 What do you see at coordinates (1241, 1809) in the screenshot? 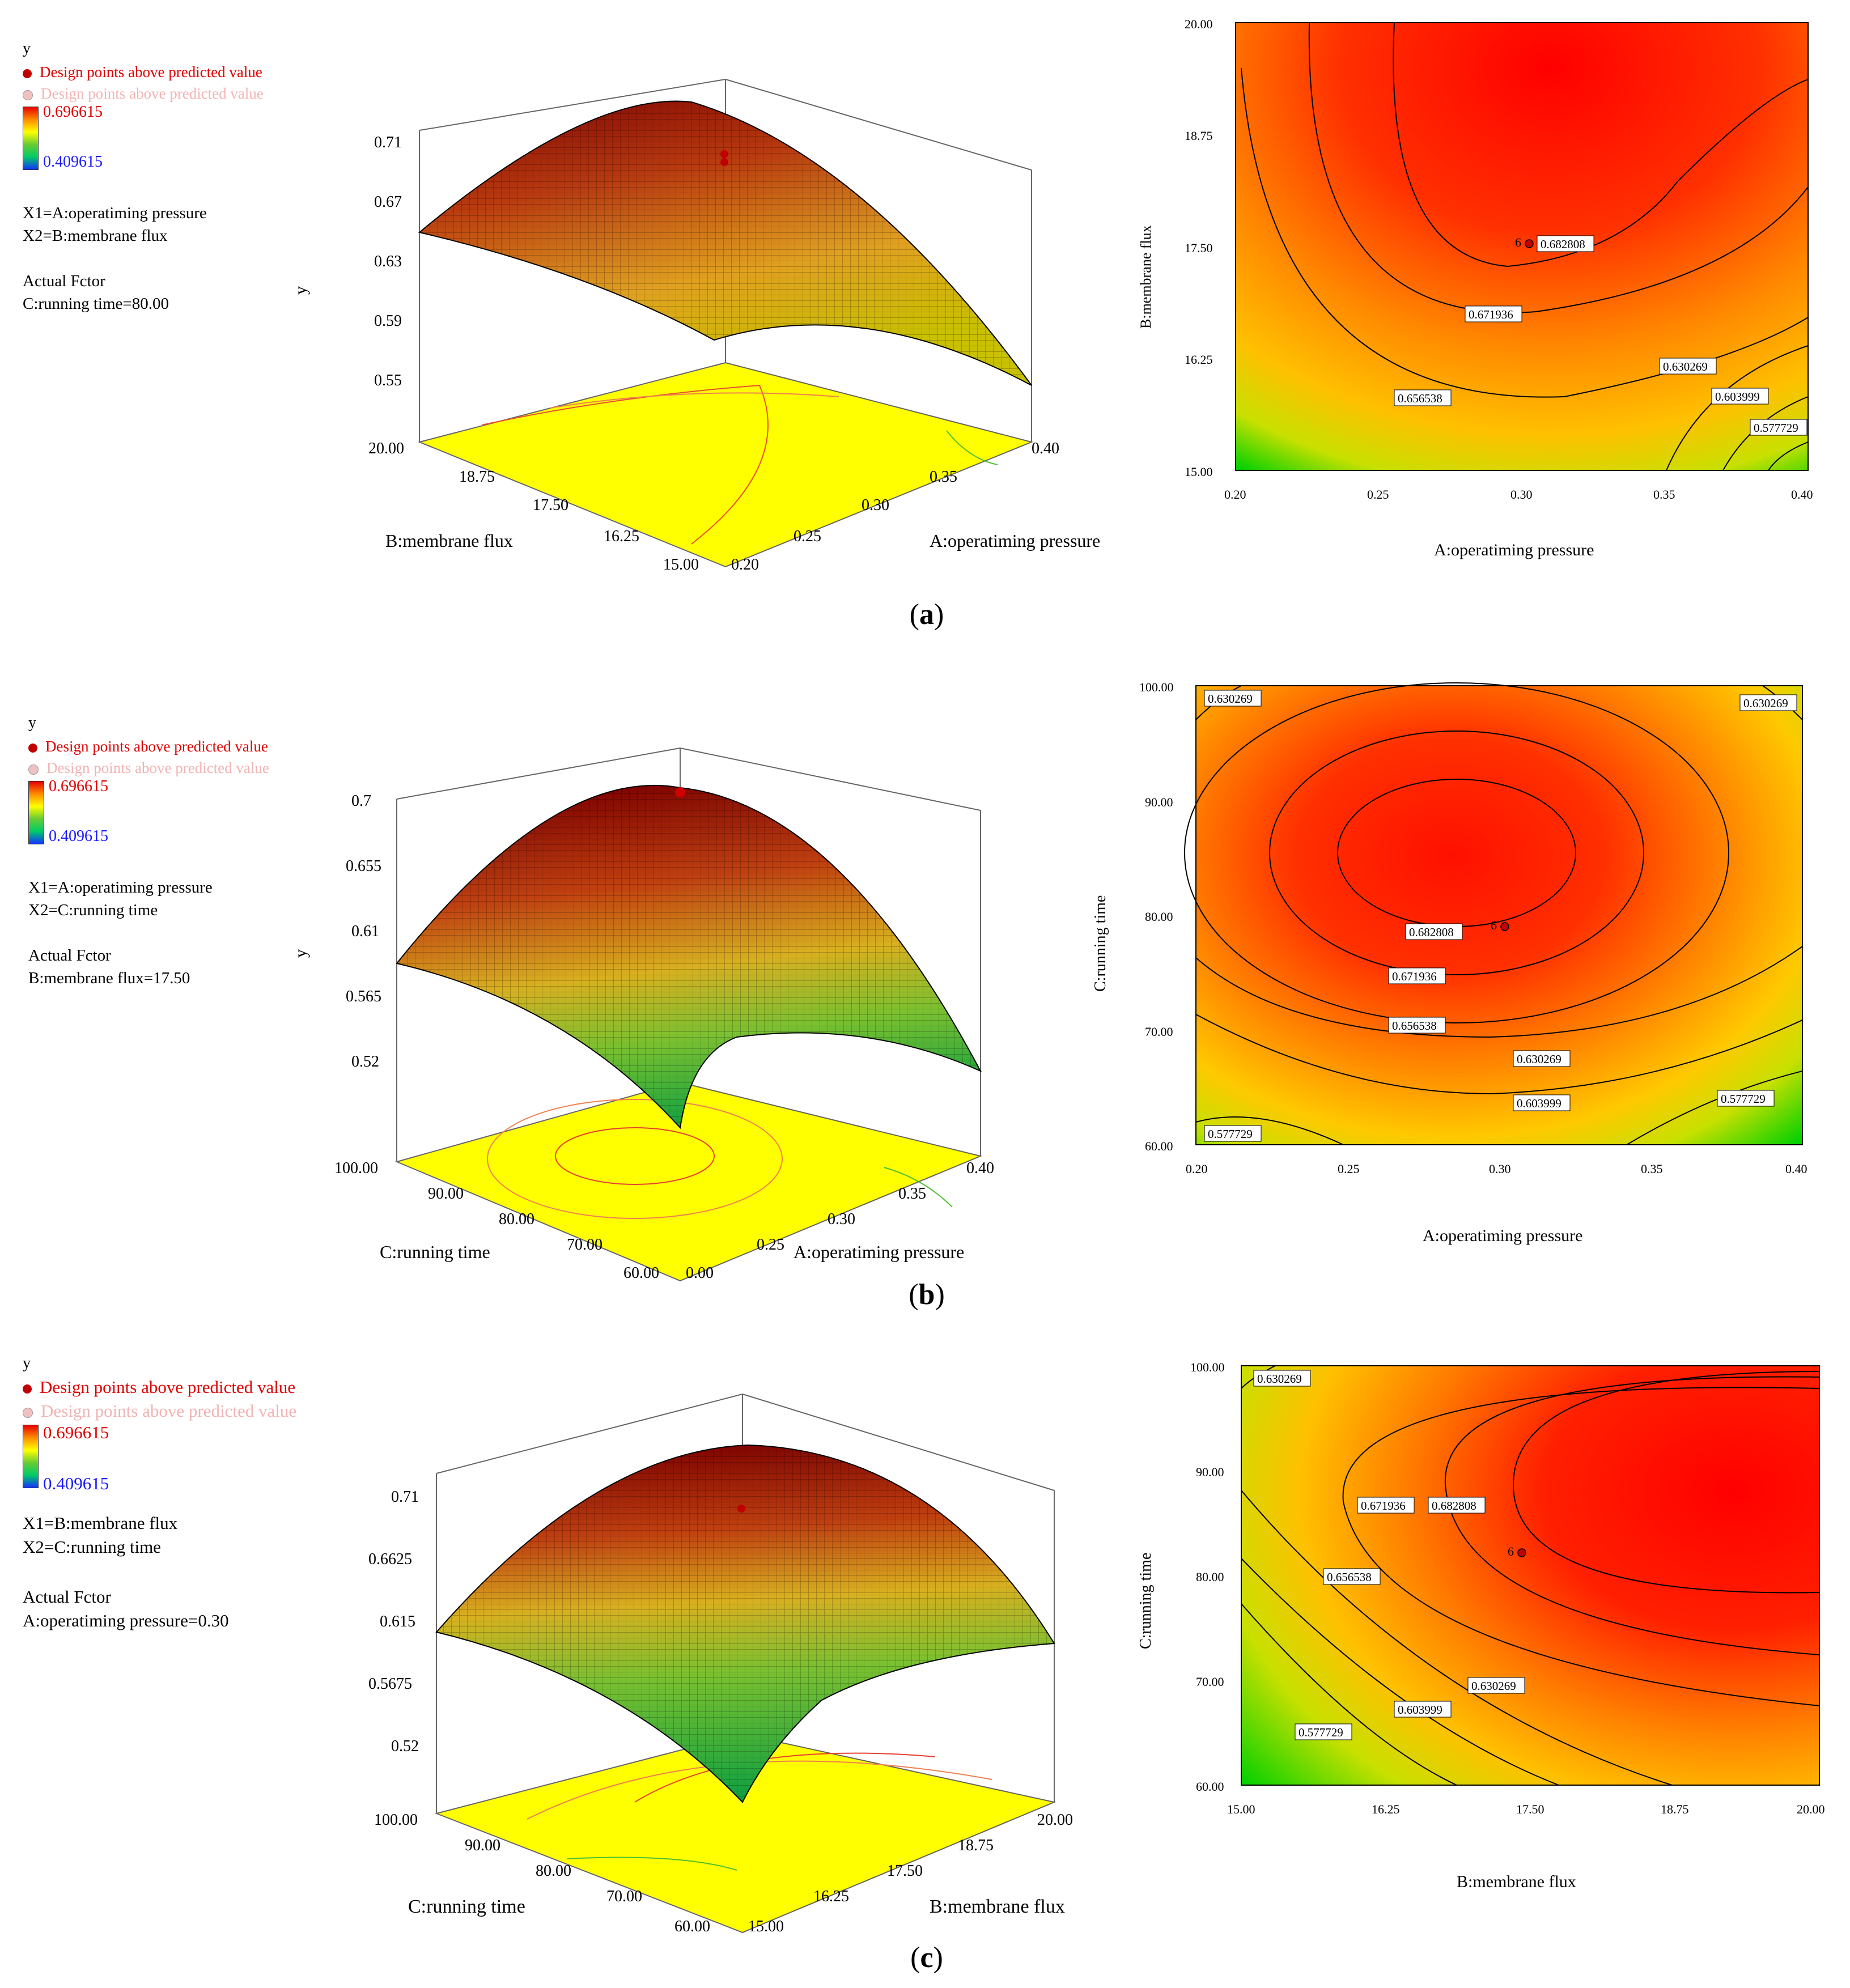
I see `x-tick: 15.00` at bounding box center [1241, 1809].